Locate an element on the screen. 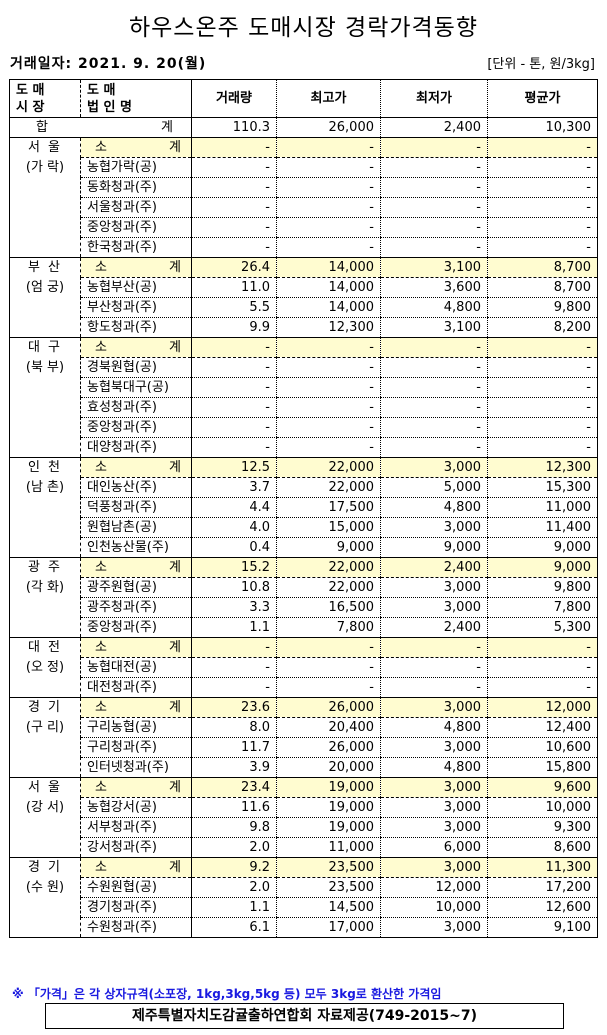  table-row: 대전청과(주) - - - - is located at coordinates (304, 687).